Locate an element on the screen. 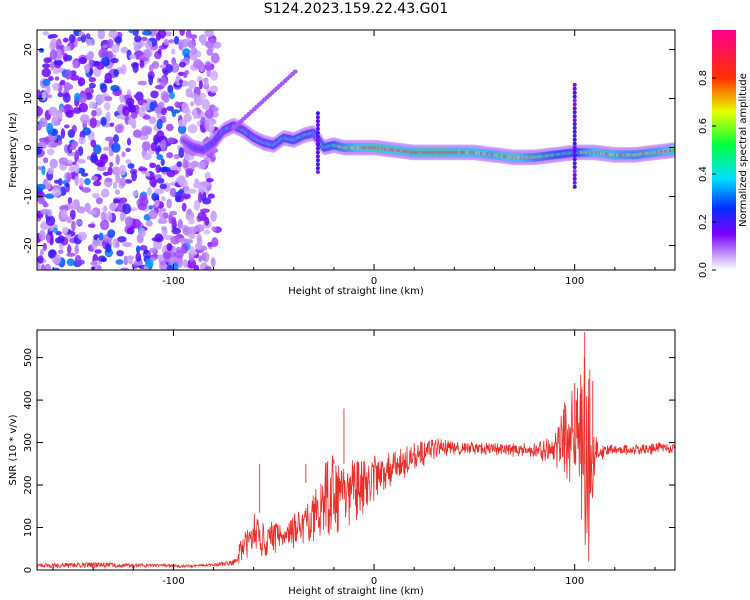  colorbar-label: Normalized spectral amplitude is located at coordinates (743, 150).